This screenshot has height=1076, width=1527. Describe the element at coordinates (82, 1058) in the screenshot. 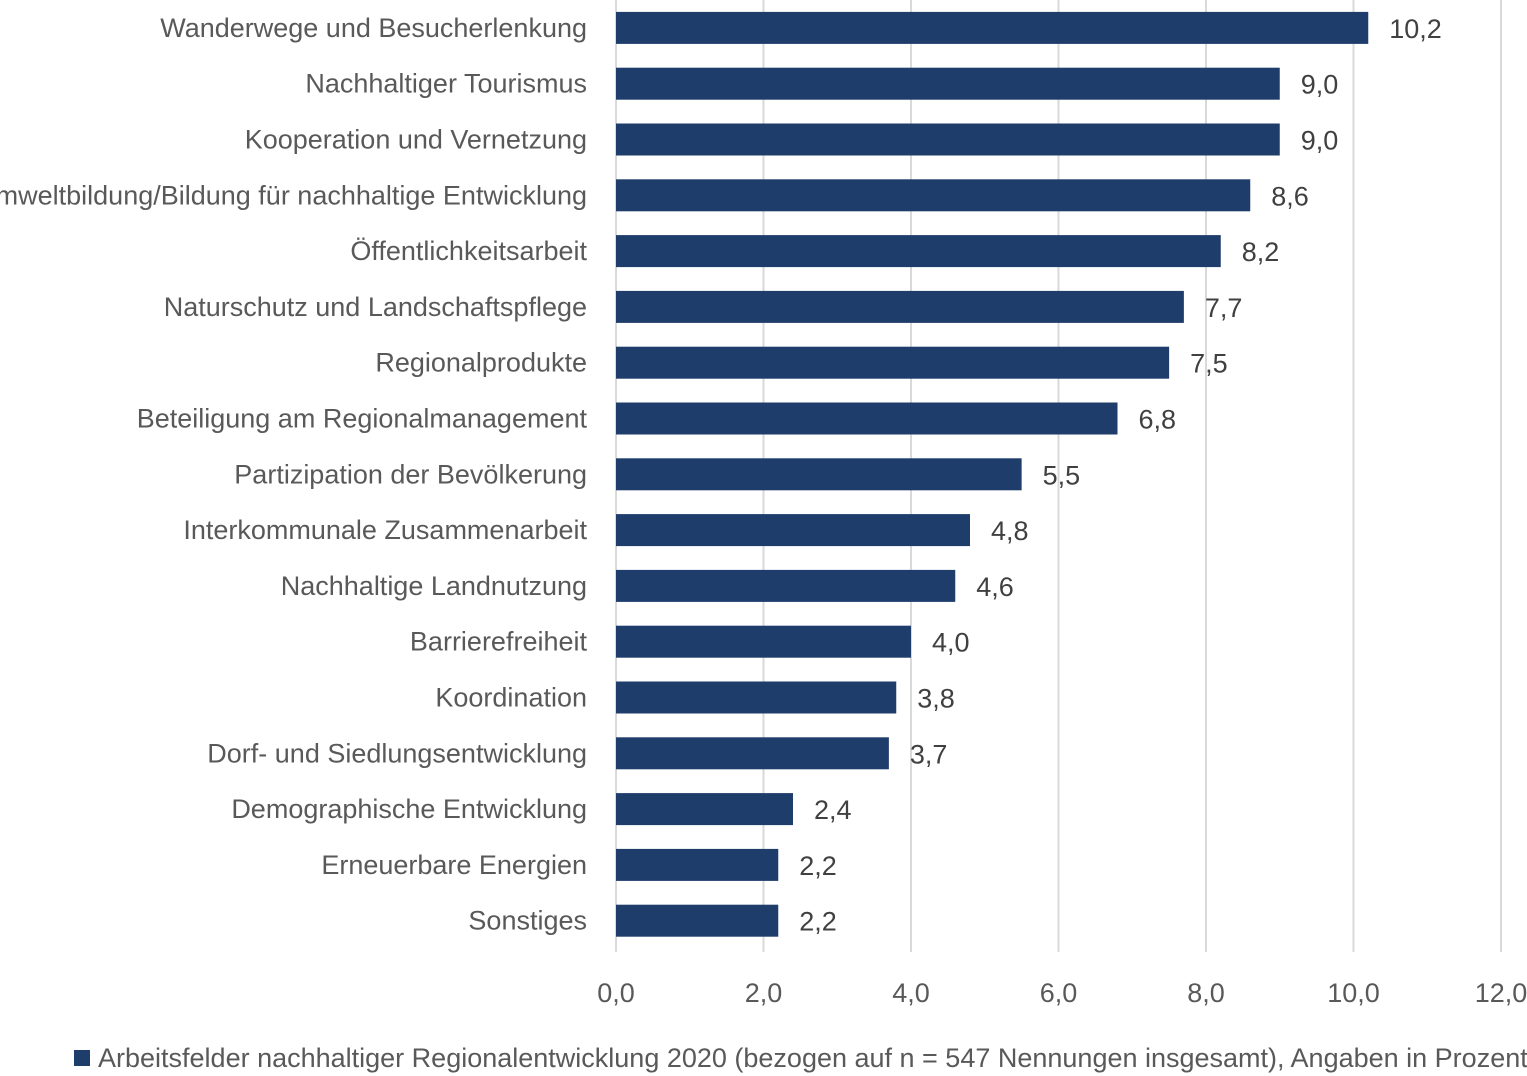

I see `legend-swatch` at that location.